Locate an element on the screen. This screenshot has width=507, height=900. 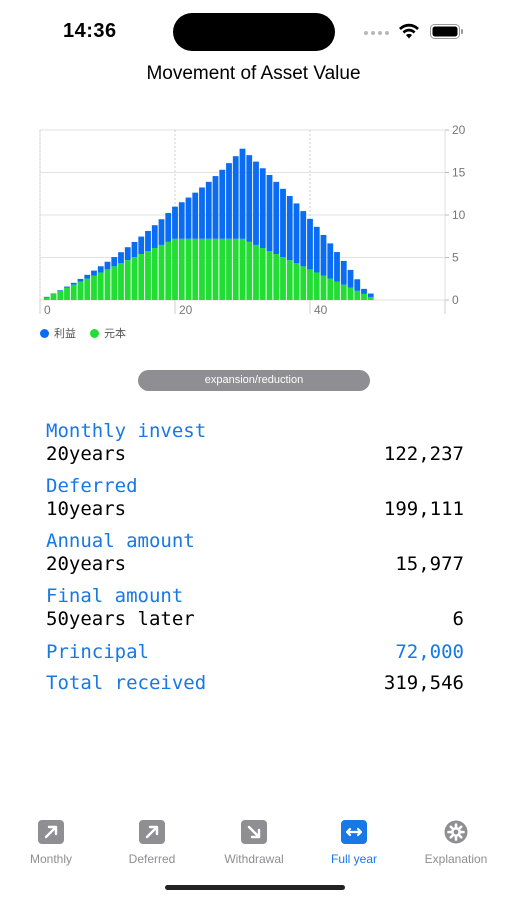
result-value: 15,977 is located at coordinates (429, 564).